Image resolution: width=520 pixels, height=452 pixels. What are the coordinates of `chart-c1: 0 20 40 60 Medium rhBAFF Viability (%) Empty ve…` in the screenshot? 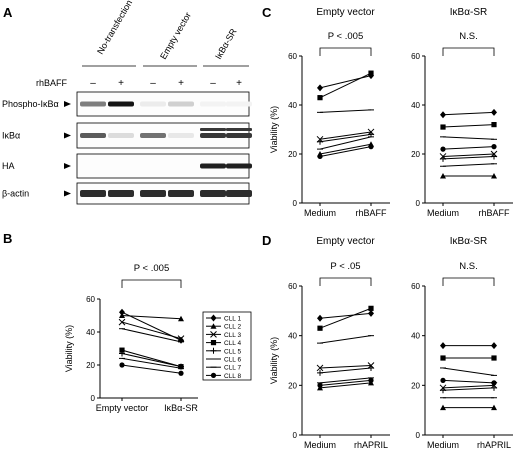 It's located at (329, 112).